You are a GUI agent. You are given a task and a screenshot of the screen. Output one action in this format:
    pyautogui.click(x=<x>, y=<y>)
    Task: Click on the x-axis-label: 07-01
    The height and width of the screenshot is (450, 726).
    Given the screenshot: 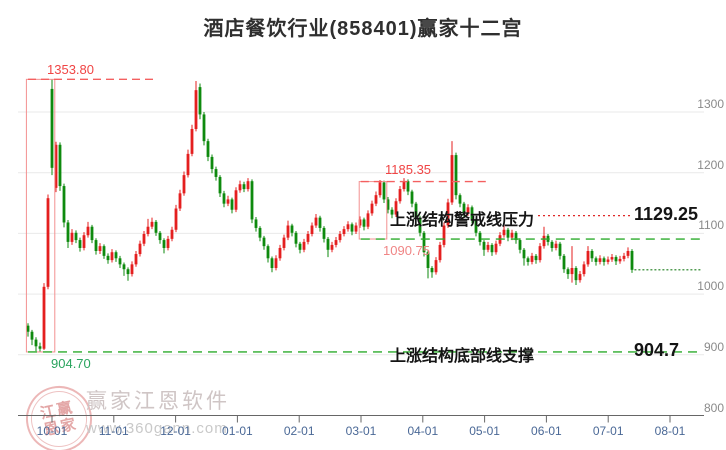 What is the action you would take?
    pyautogui.click(x=608, y=431)
    